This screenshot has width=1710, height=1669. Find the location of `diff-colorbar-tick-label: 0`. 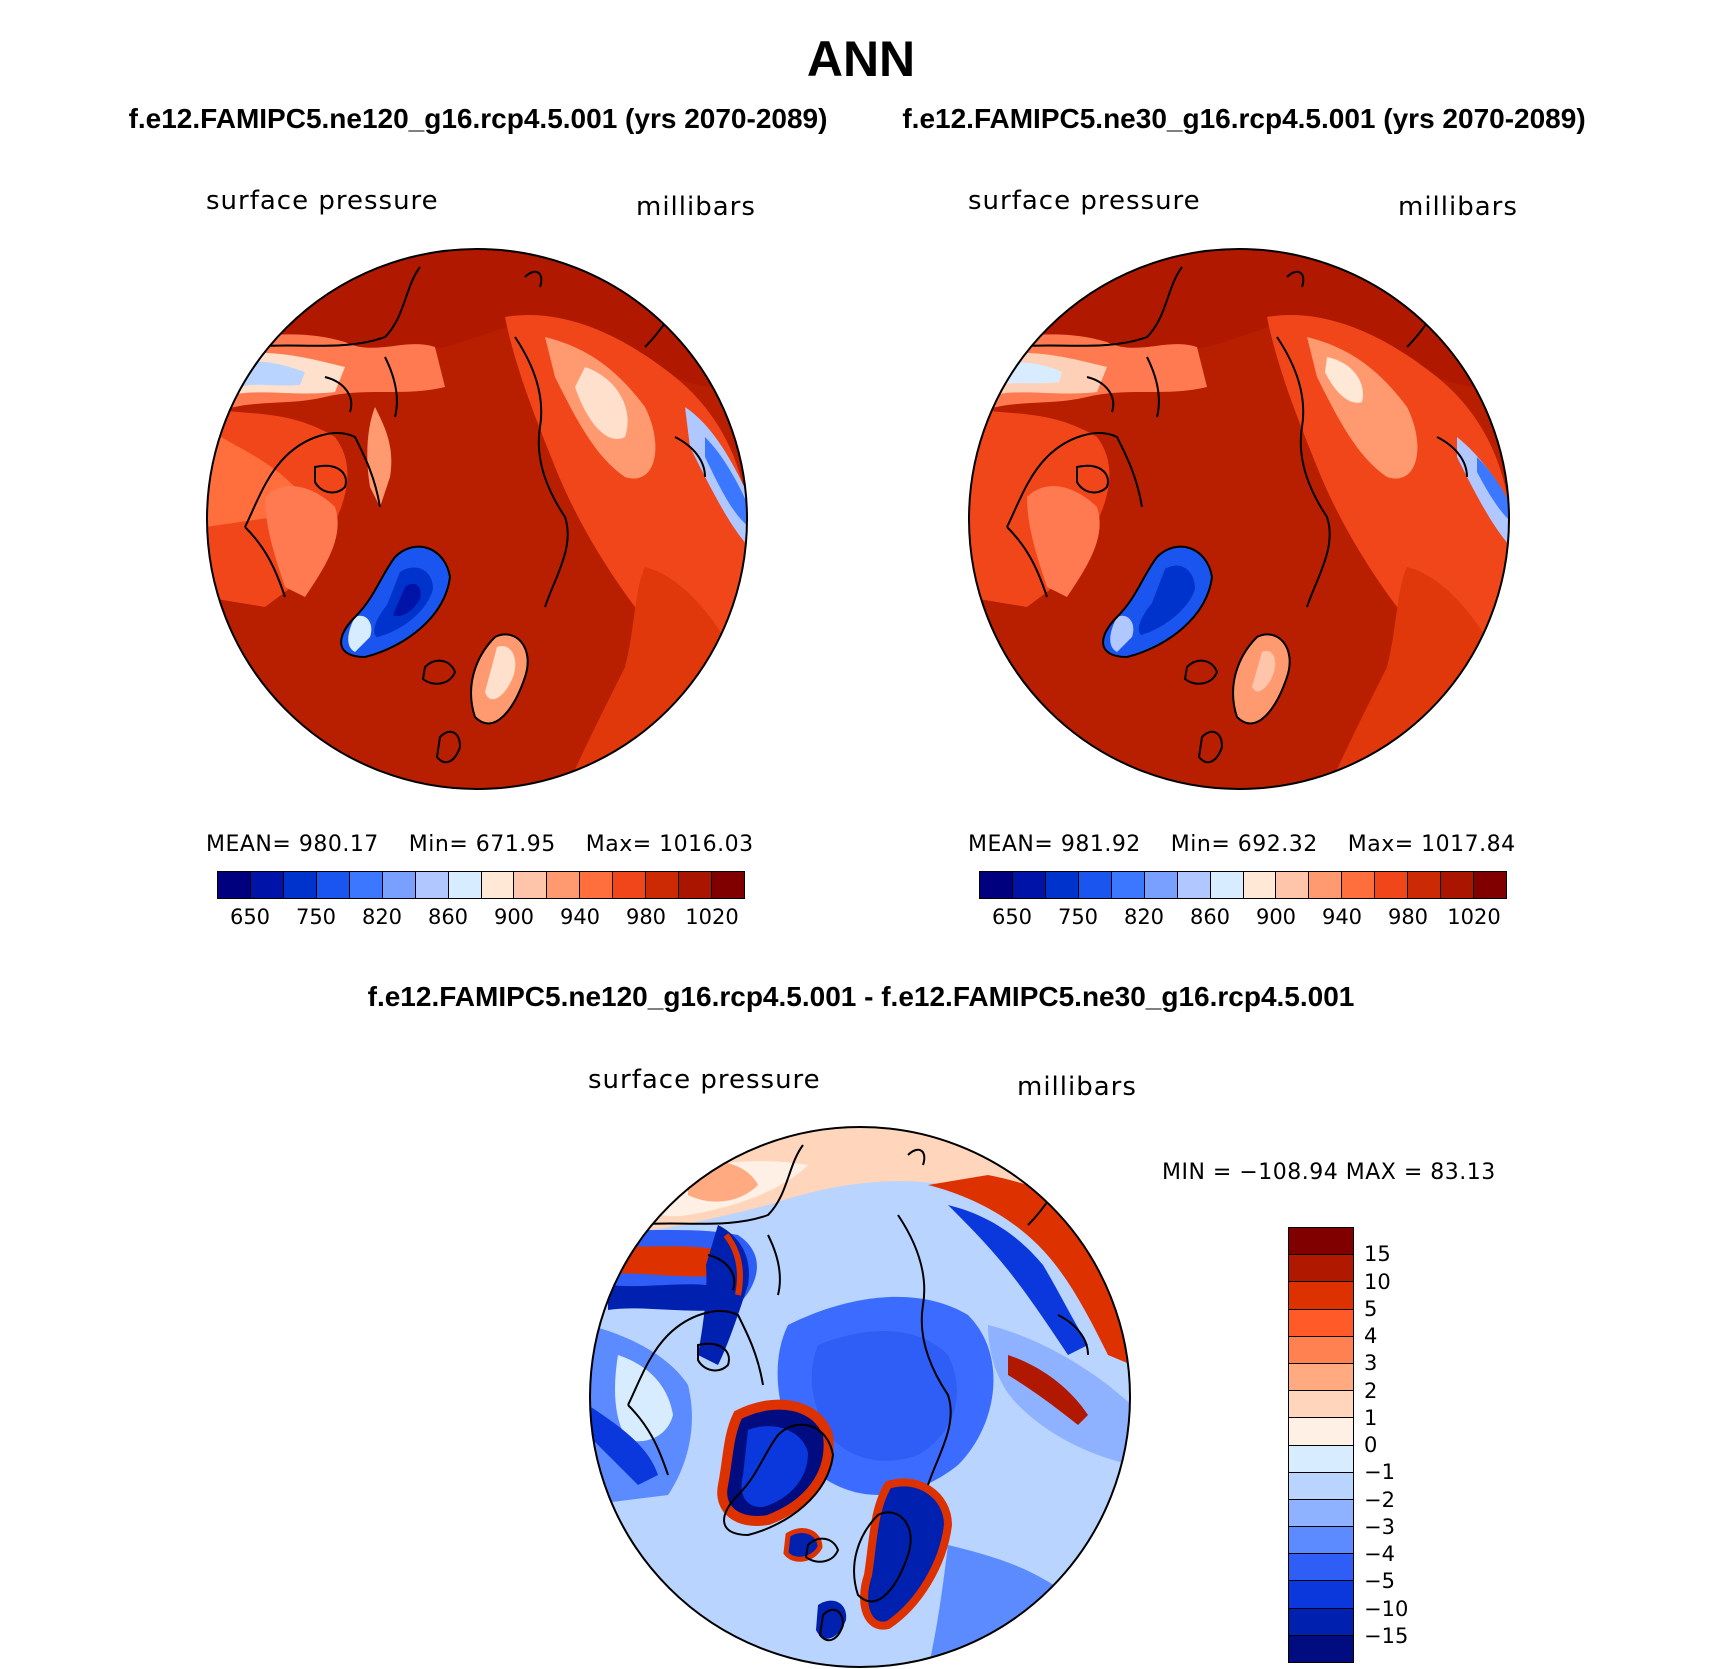

diff-colorbar-tick-label: 0 is located at coordinates (1371, 1445).